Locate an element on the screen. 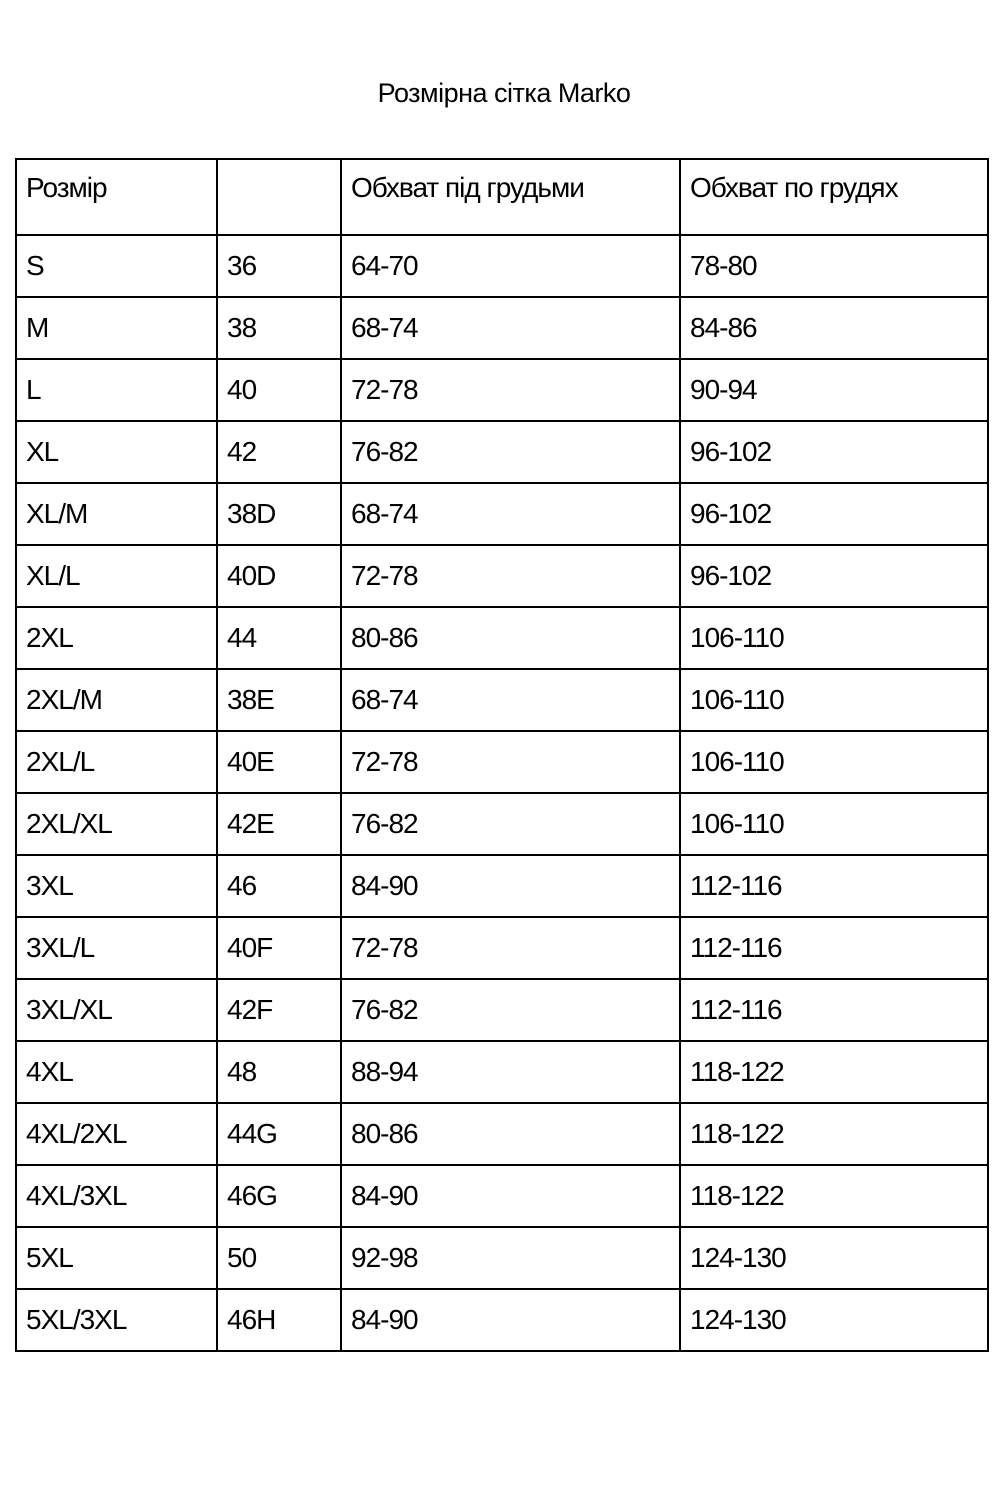 The height and width of the screenshot is (1500, 1000). number-size-cell: 40F is located at coordinates (279, 948).